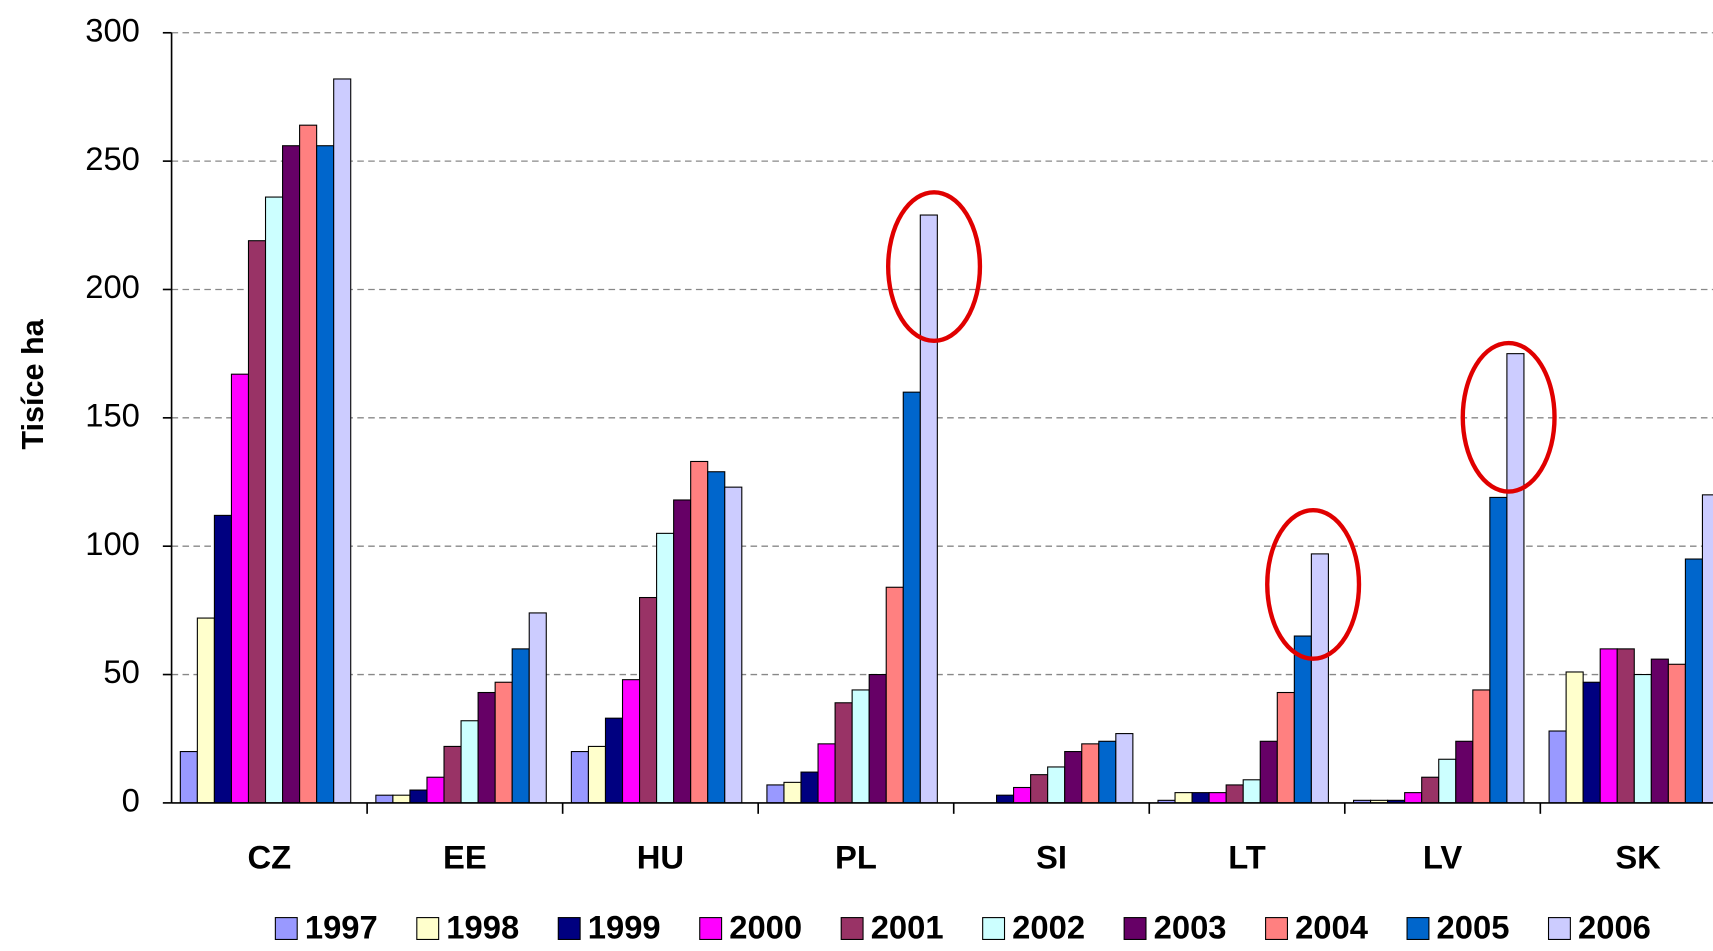 The height and width of the screenshot is (951, 1713). Describe the element at coordinates (482, 926) in the screenshot. I see `legend-label: 1998` at that location.